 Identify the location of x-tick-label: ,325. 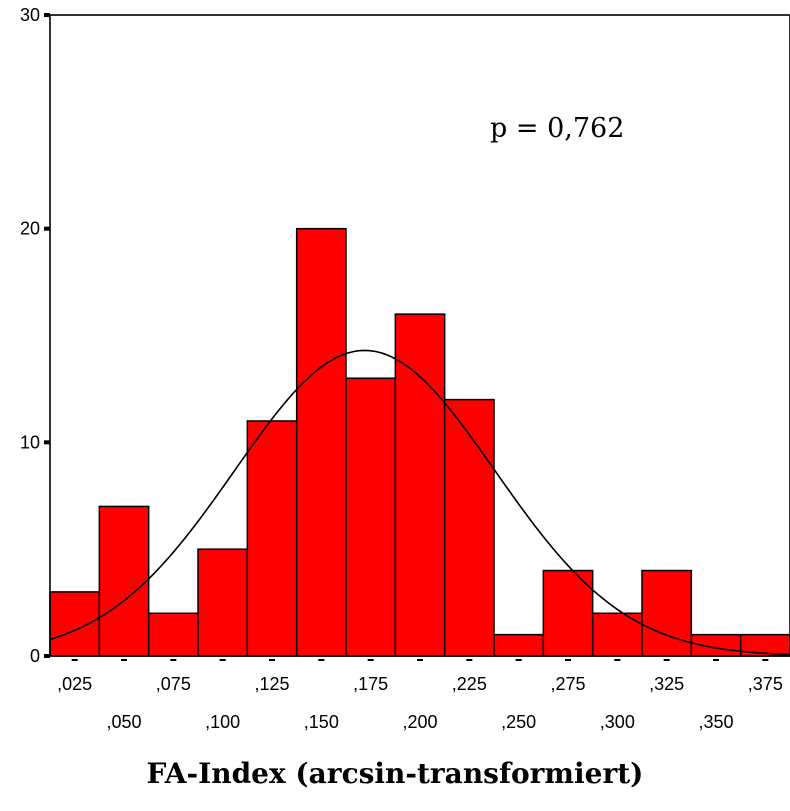
(666, 684).